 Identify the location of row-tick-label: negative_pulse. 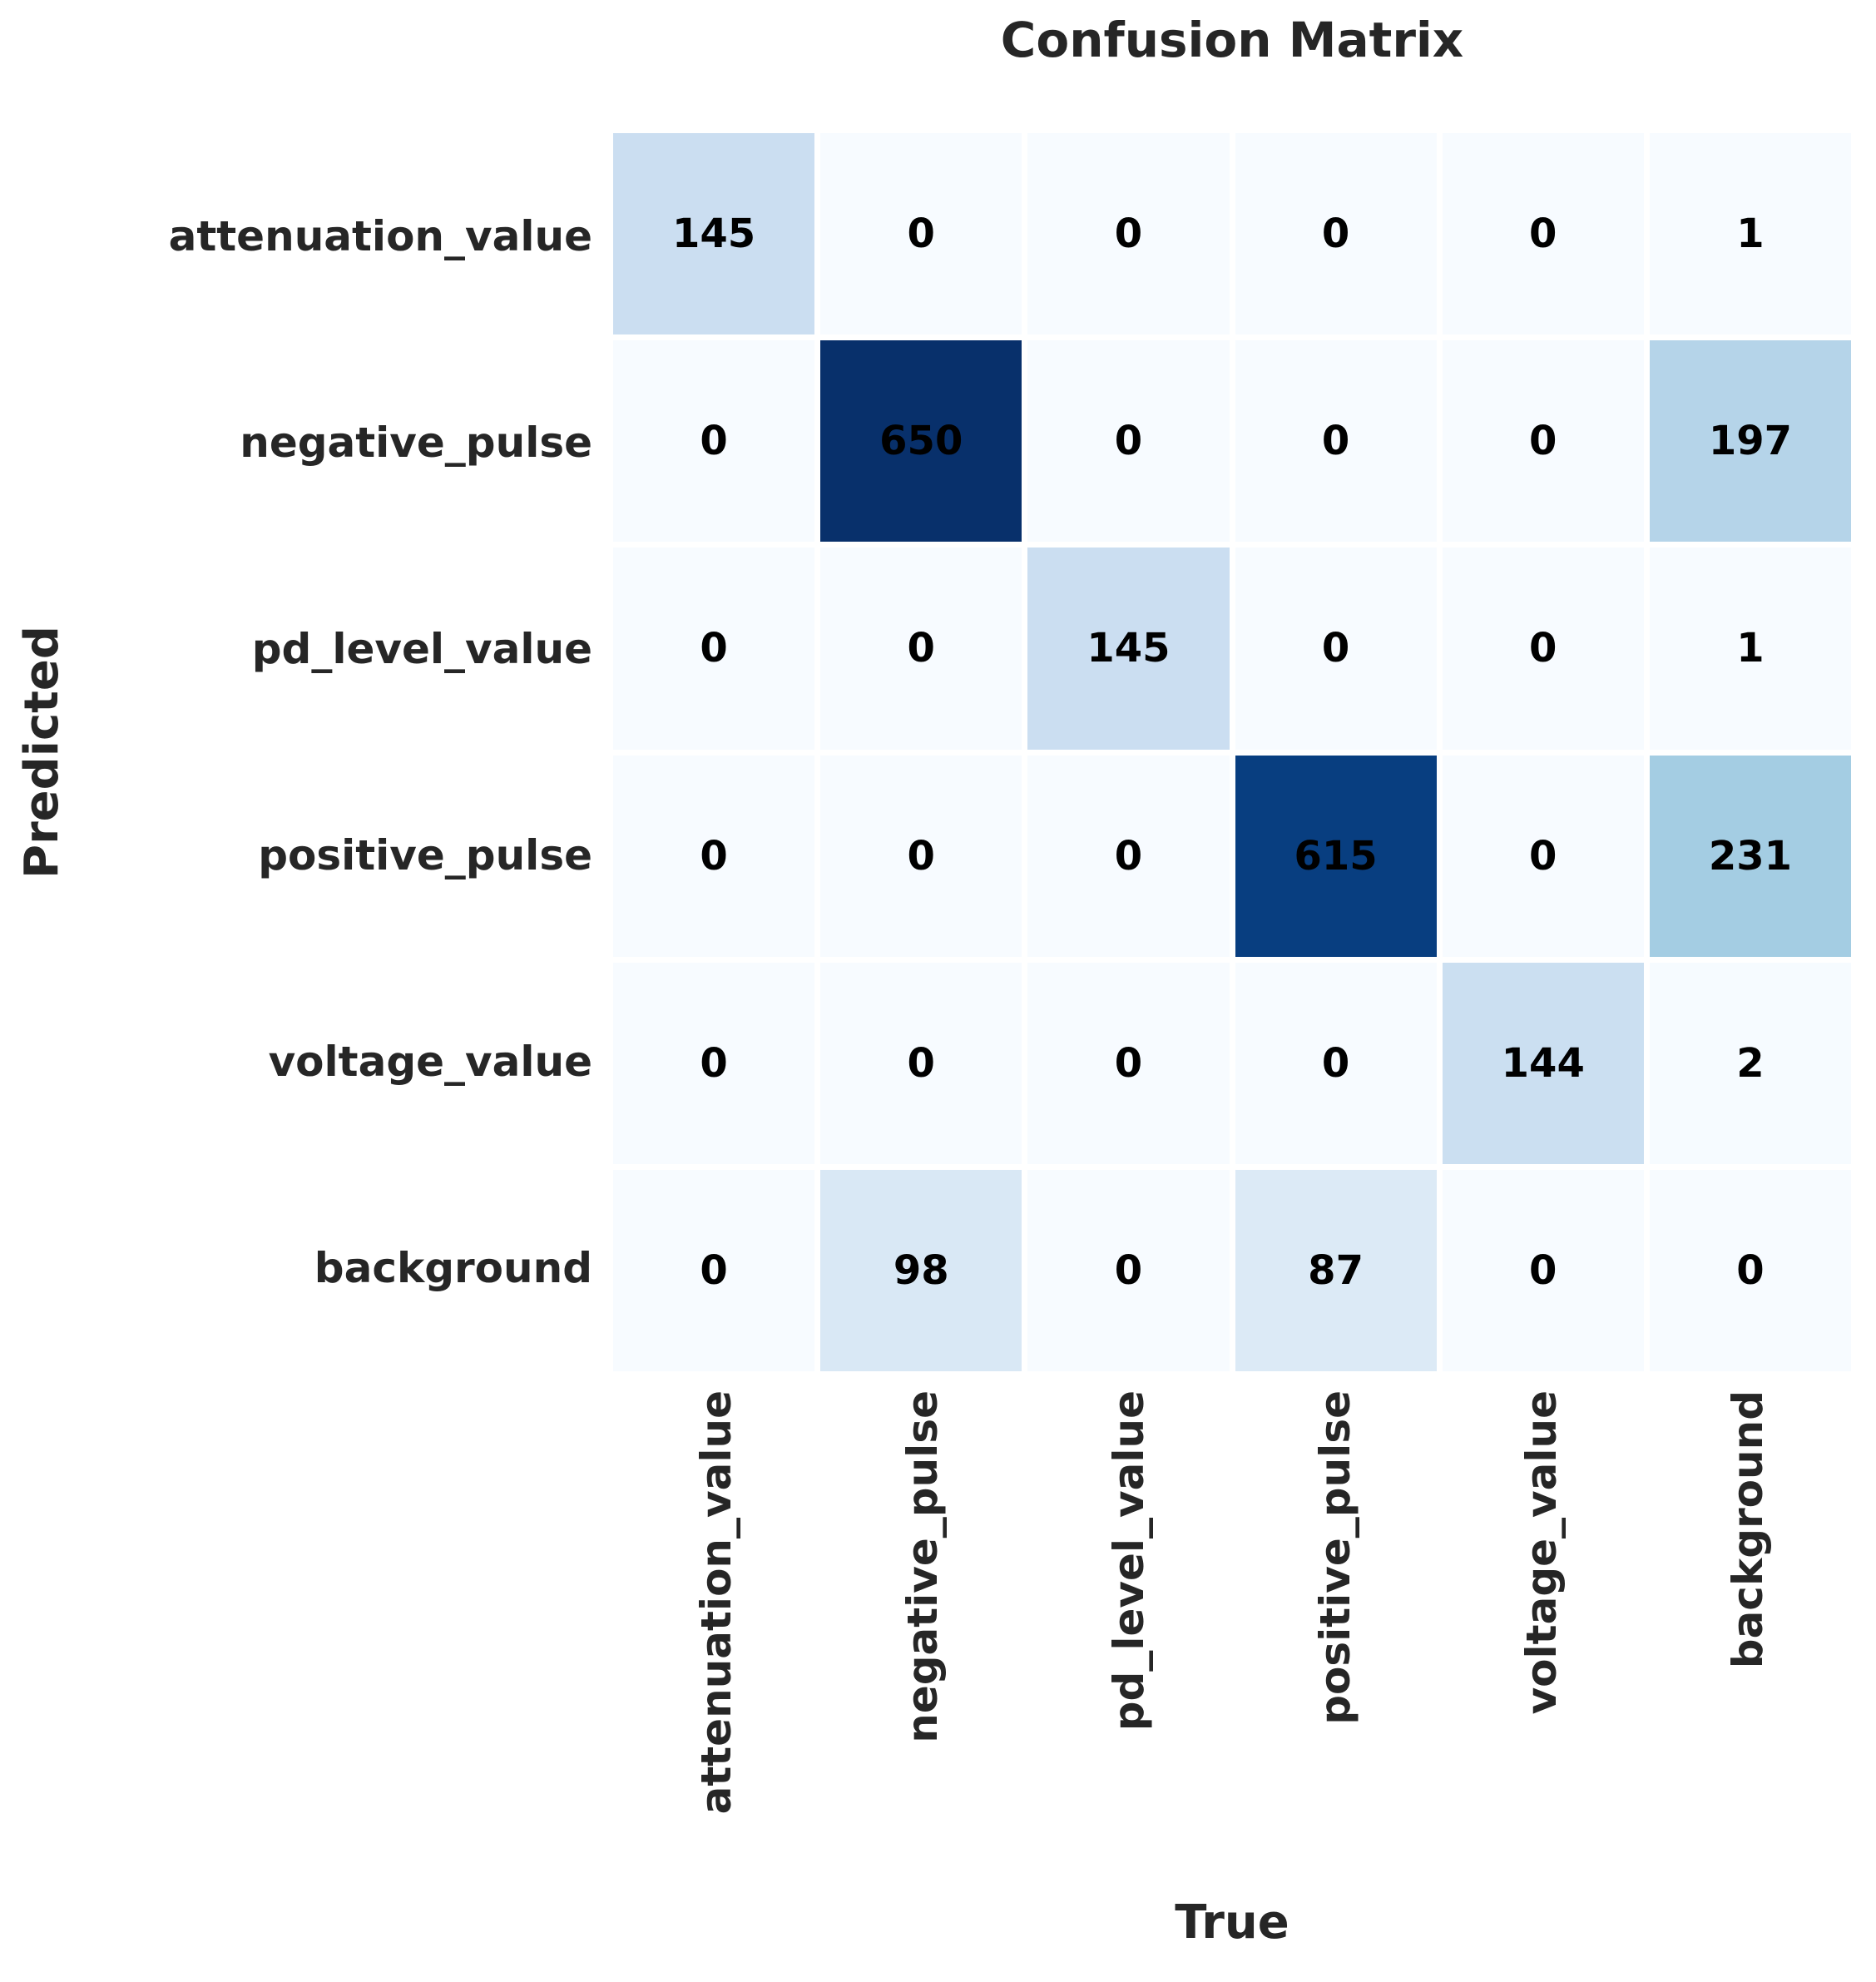
(416, 443).